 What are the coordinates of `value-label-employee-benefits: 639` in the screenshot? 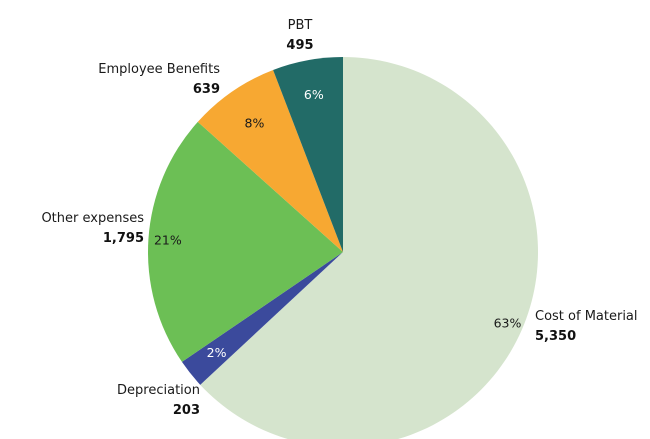 It's located at (206, 89).